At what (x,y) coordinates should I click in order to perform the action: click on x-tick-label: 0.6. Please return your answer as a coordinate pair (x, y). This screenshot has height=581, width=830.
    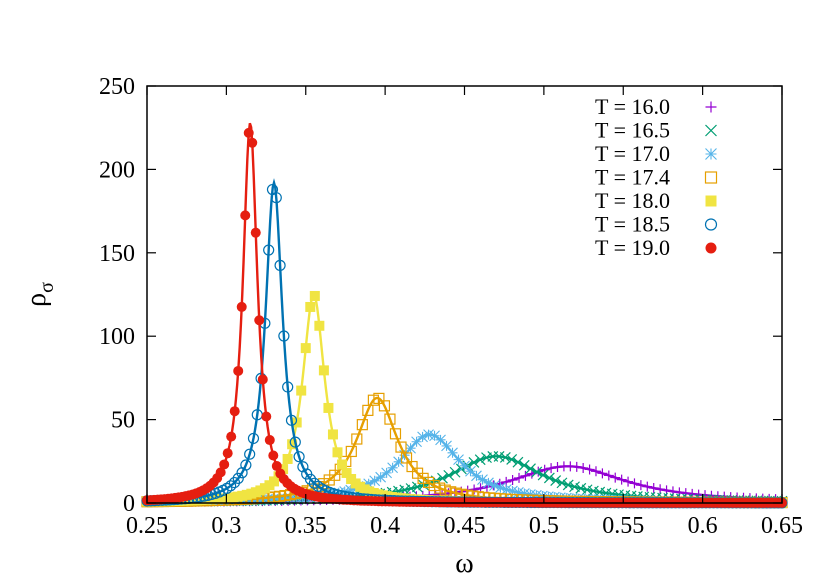
    Looking at the image, I should click on (703, 526).